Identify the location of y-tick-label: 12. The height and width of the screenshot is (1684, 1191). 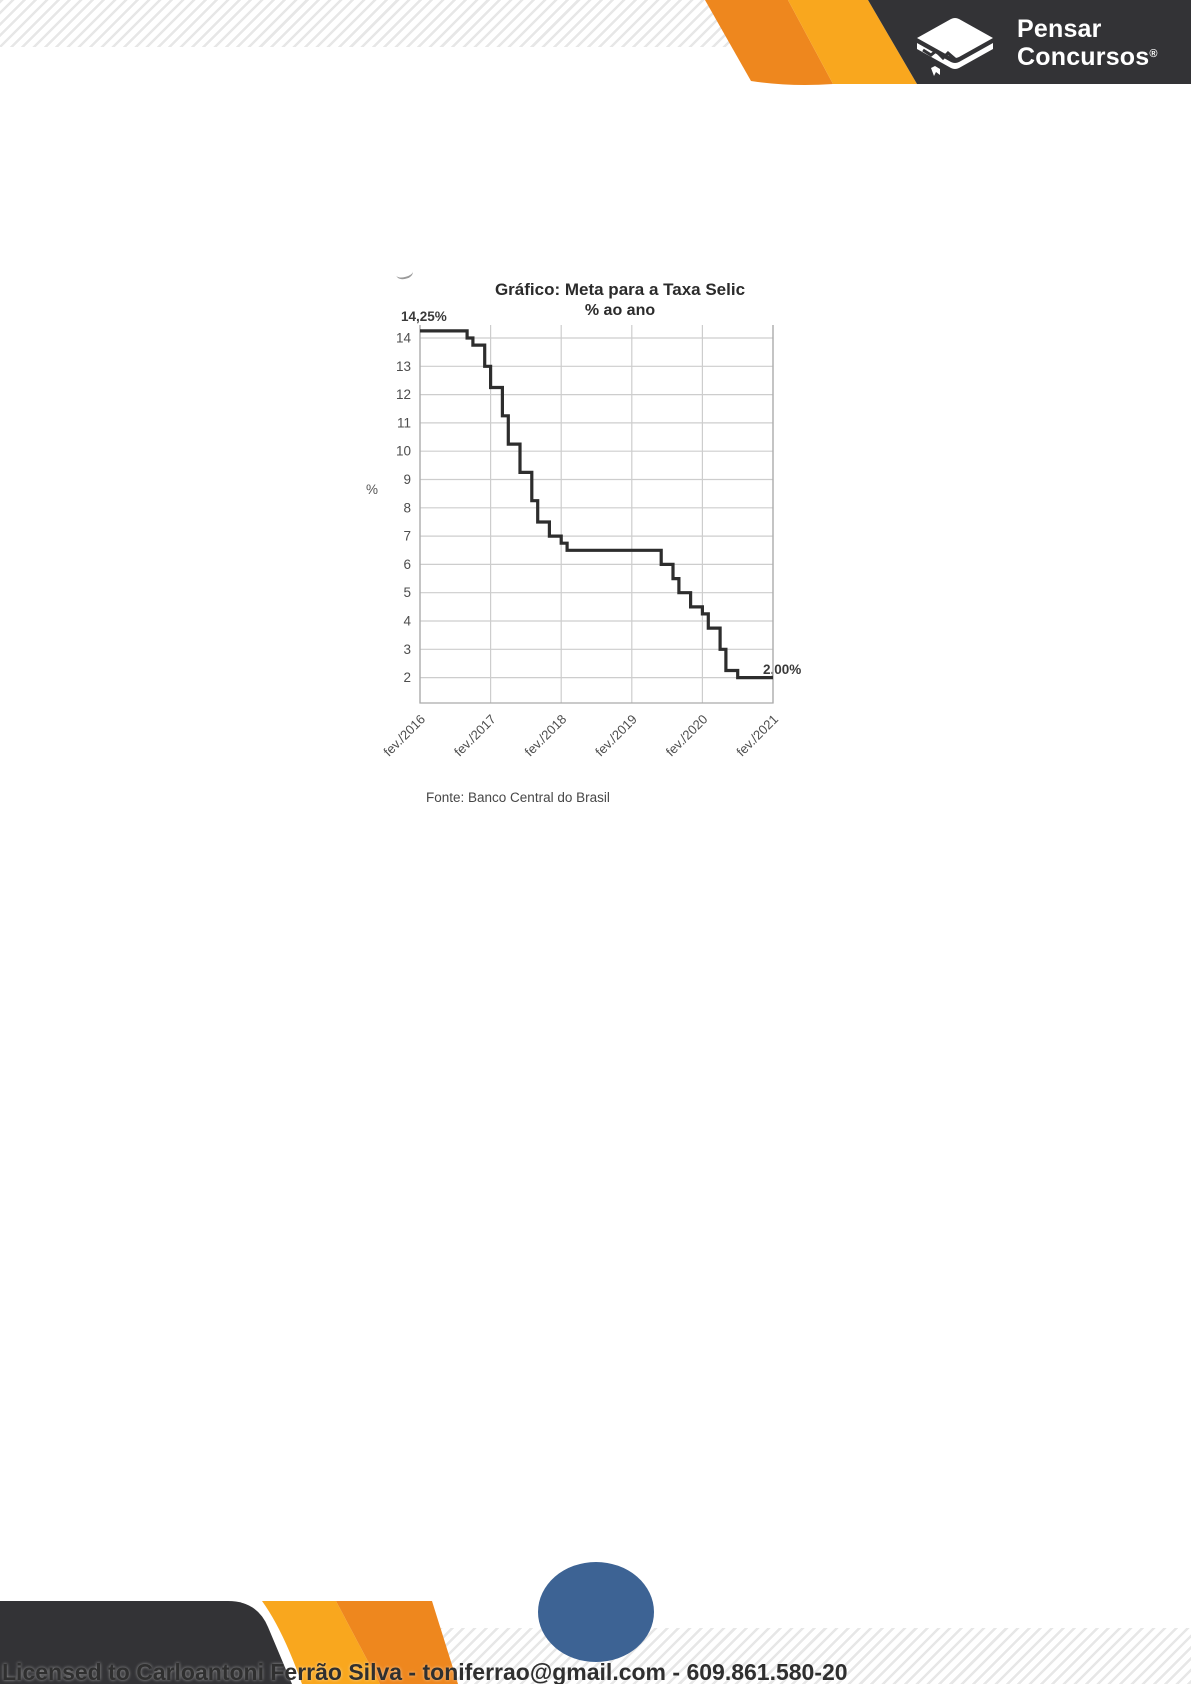
(403, 394).